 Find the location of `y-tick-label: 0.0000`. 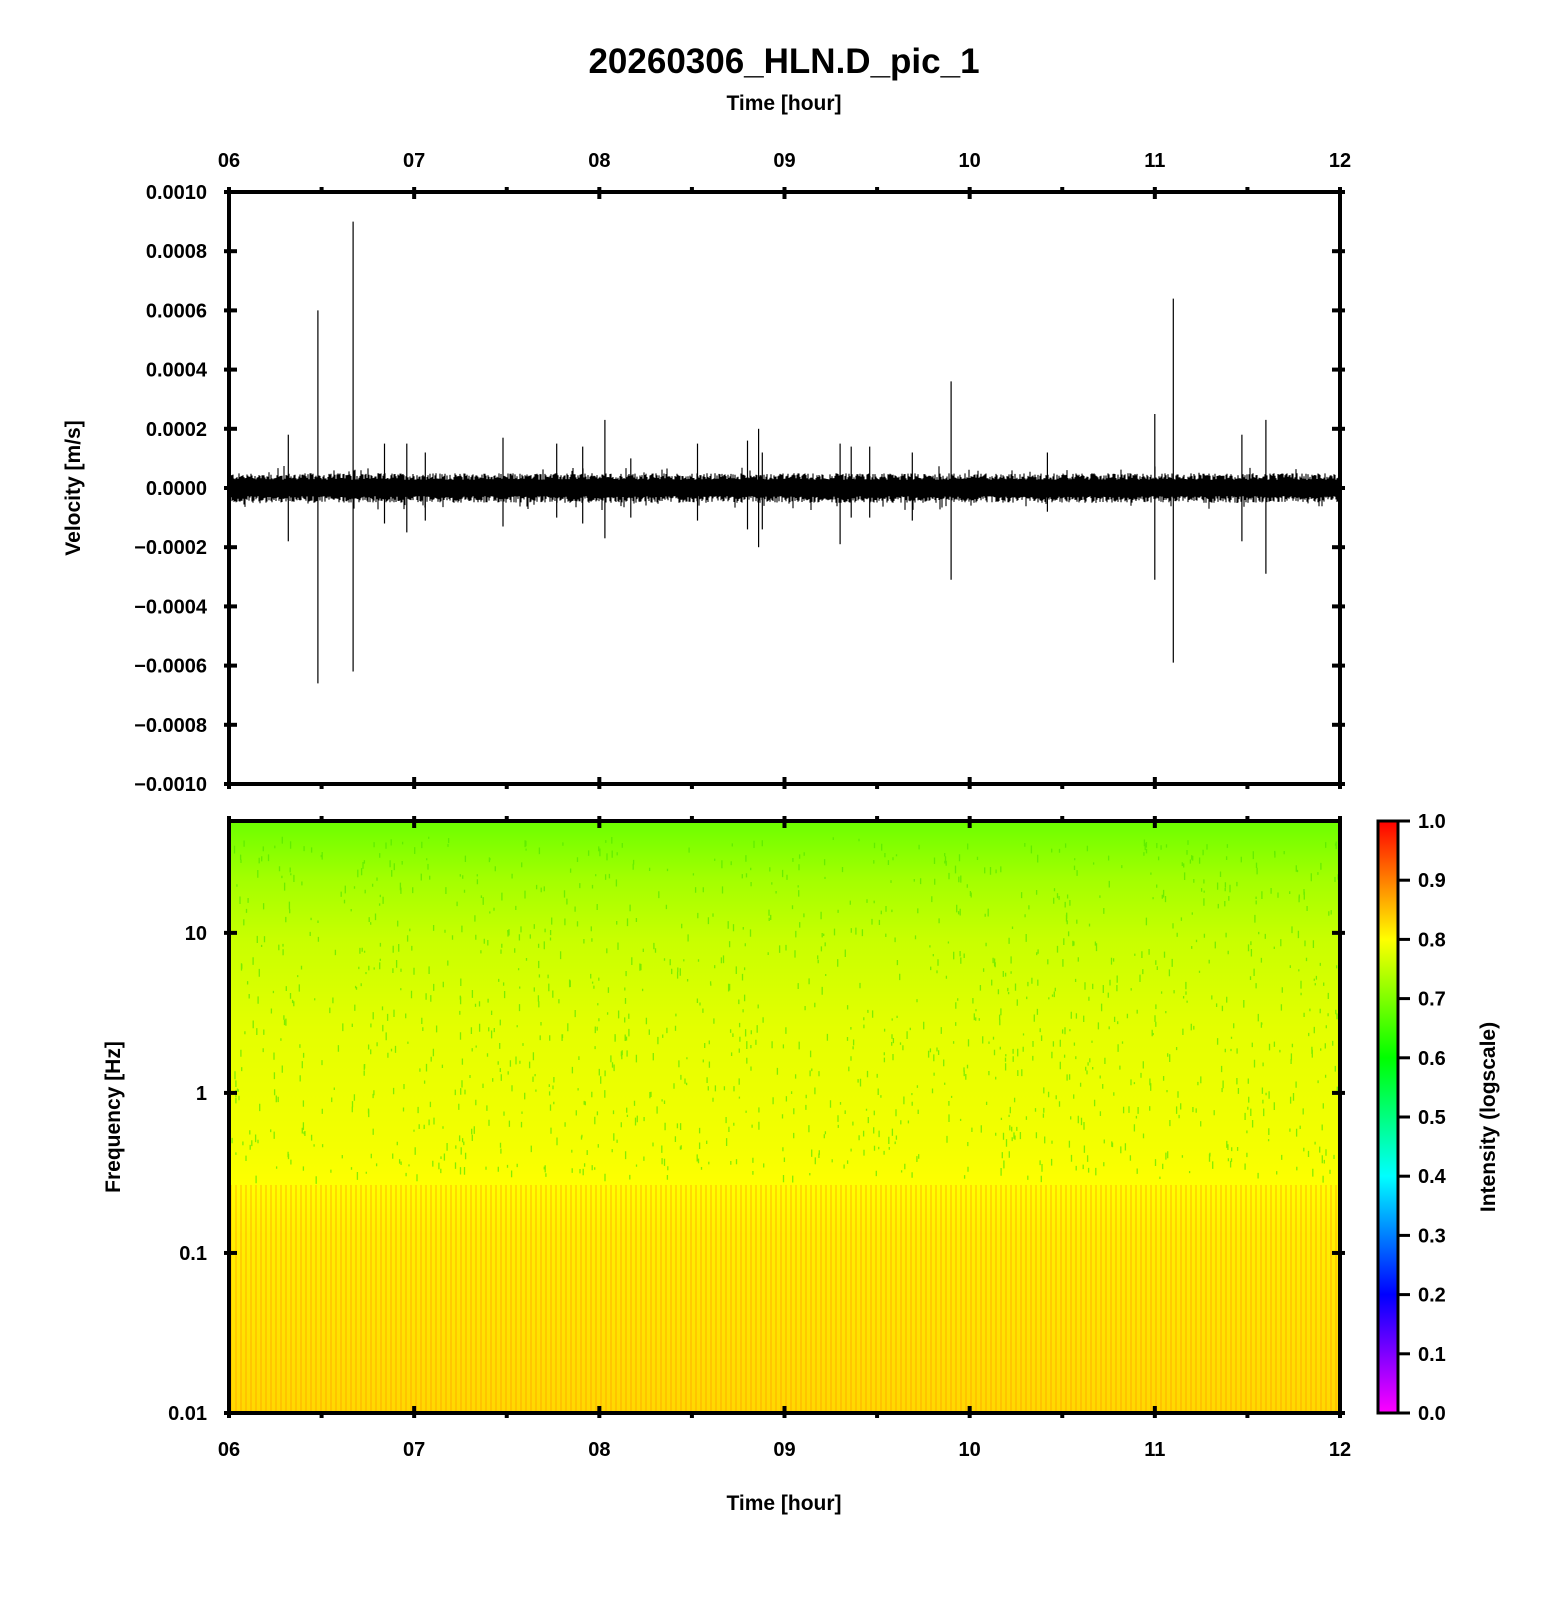

y-tick-label: 0.0000 is located at coordinates (176, 489).